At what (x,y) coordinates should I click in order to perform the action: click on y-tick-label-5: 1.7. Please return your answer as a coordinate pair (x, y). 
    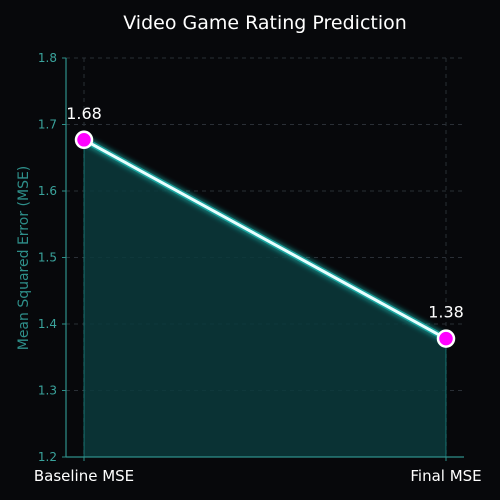
    Looking at the image, I should click on (47, 125).